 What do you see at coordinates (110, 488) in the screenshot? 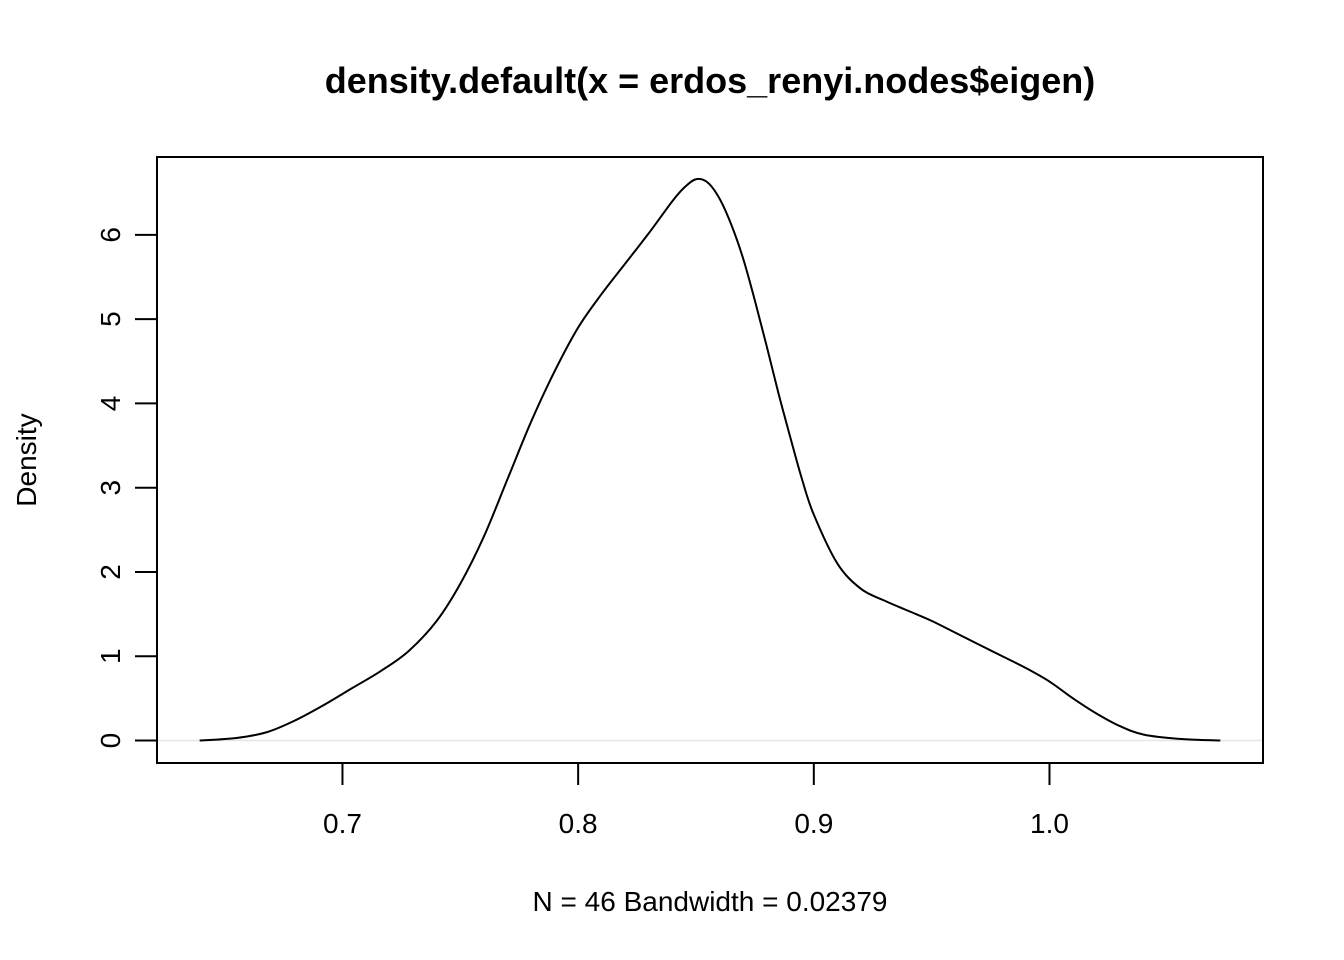
I see `y-tick-label: 3` at bounding box center [110, 488].